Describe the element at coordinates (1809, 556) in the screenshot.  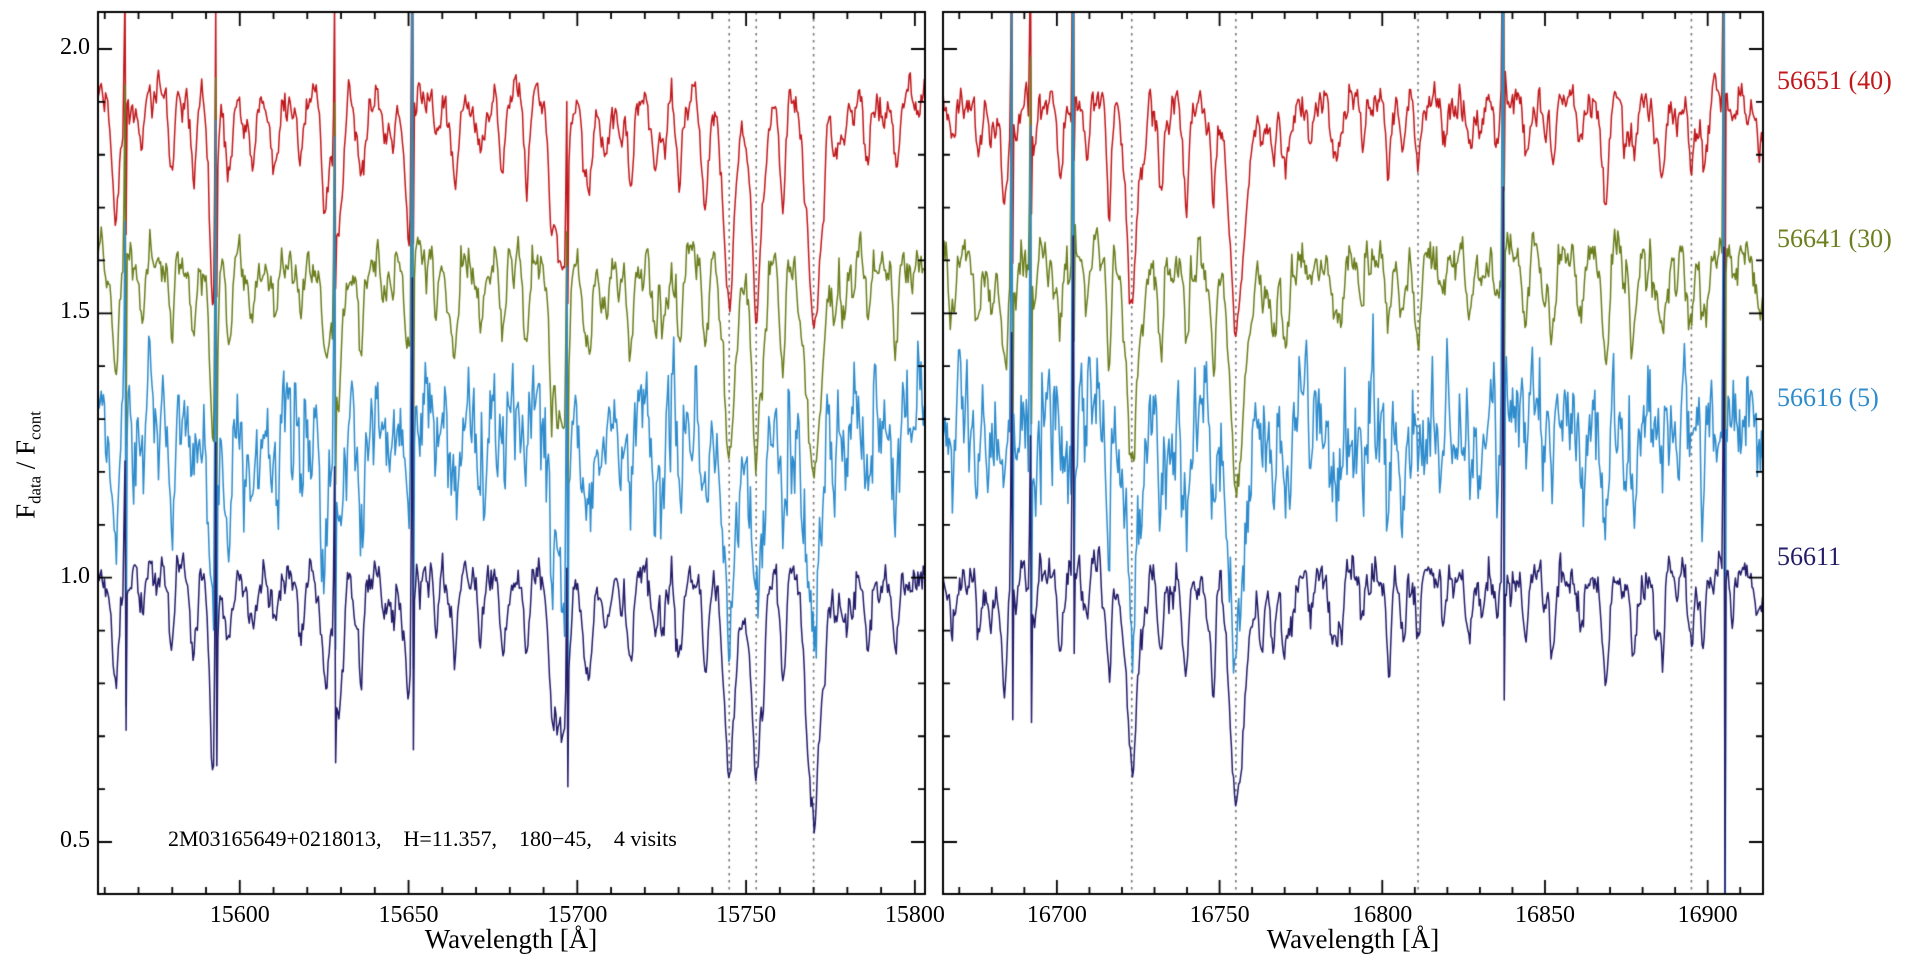
I see `visit-label: 56611` at that location.